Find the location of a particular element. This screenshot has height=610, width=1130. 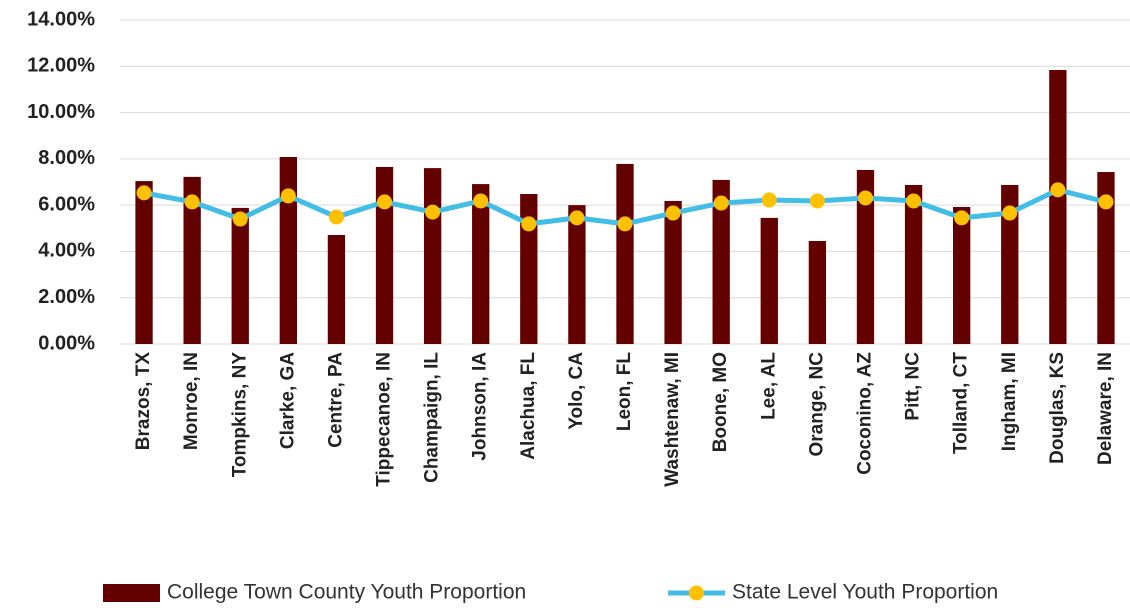

x-tick-label: Tompkins, NY is located at coordinates (239, 415).